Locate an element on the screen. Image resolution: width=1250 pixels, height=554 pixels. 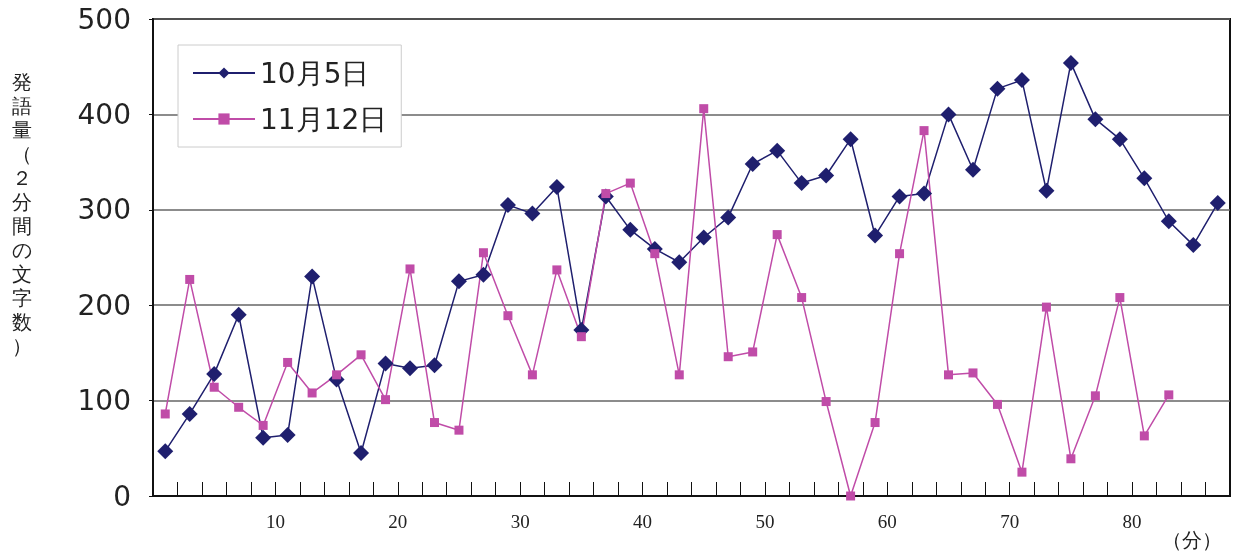
x-tick-label: 20 is located at coordinates (398, 521).